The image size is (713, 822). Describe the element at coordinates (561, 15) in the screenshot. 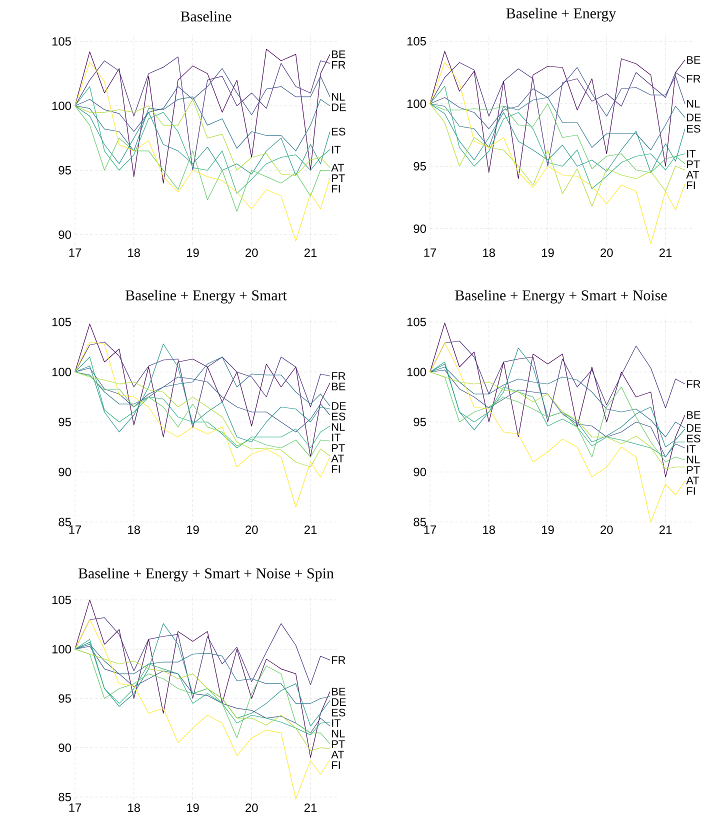

I see `chart-title: Baseline + Energy` at that location.